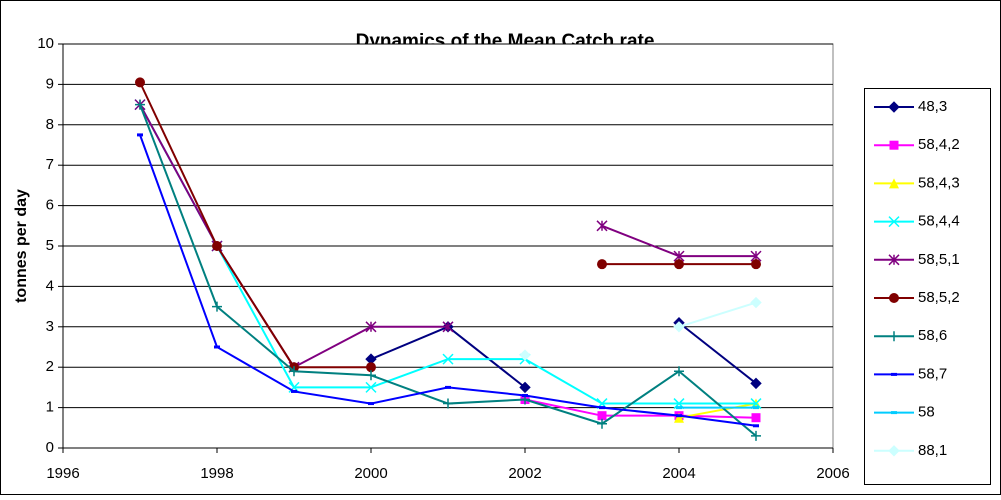 The image size is (1001, 500). I want to click on x-tick-label: 2000, so click(370, 473).